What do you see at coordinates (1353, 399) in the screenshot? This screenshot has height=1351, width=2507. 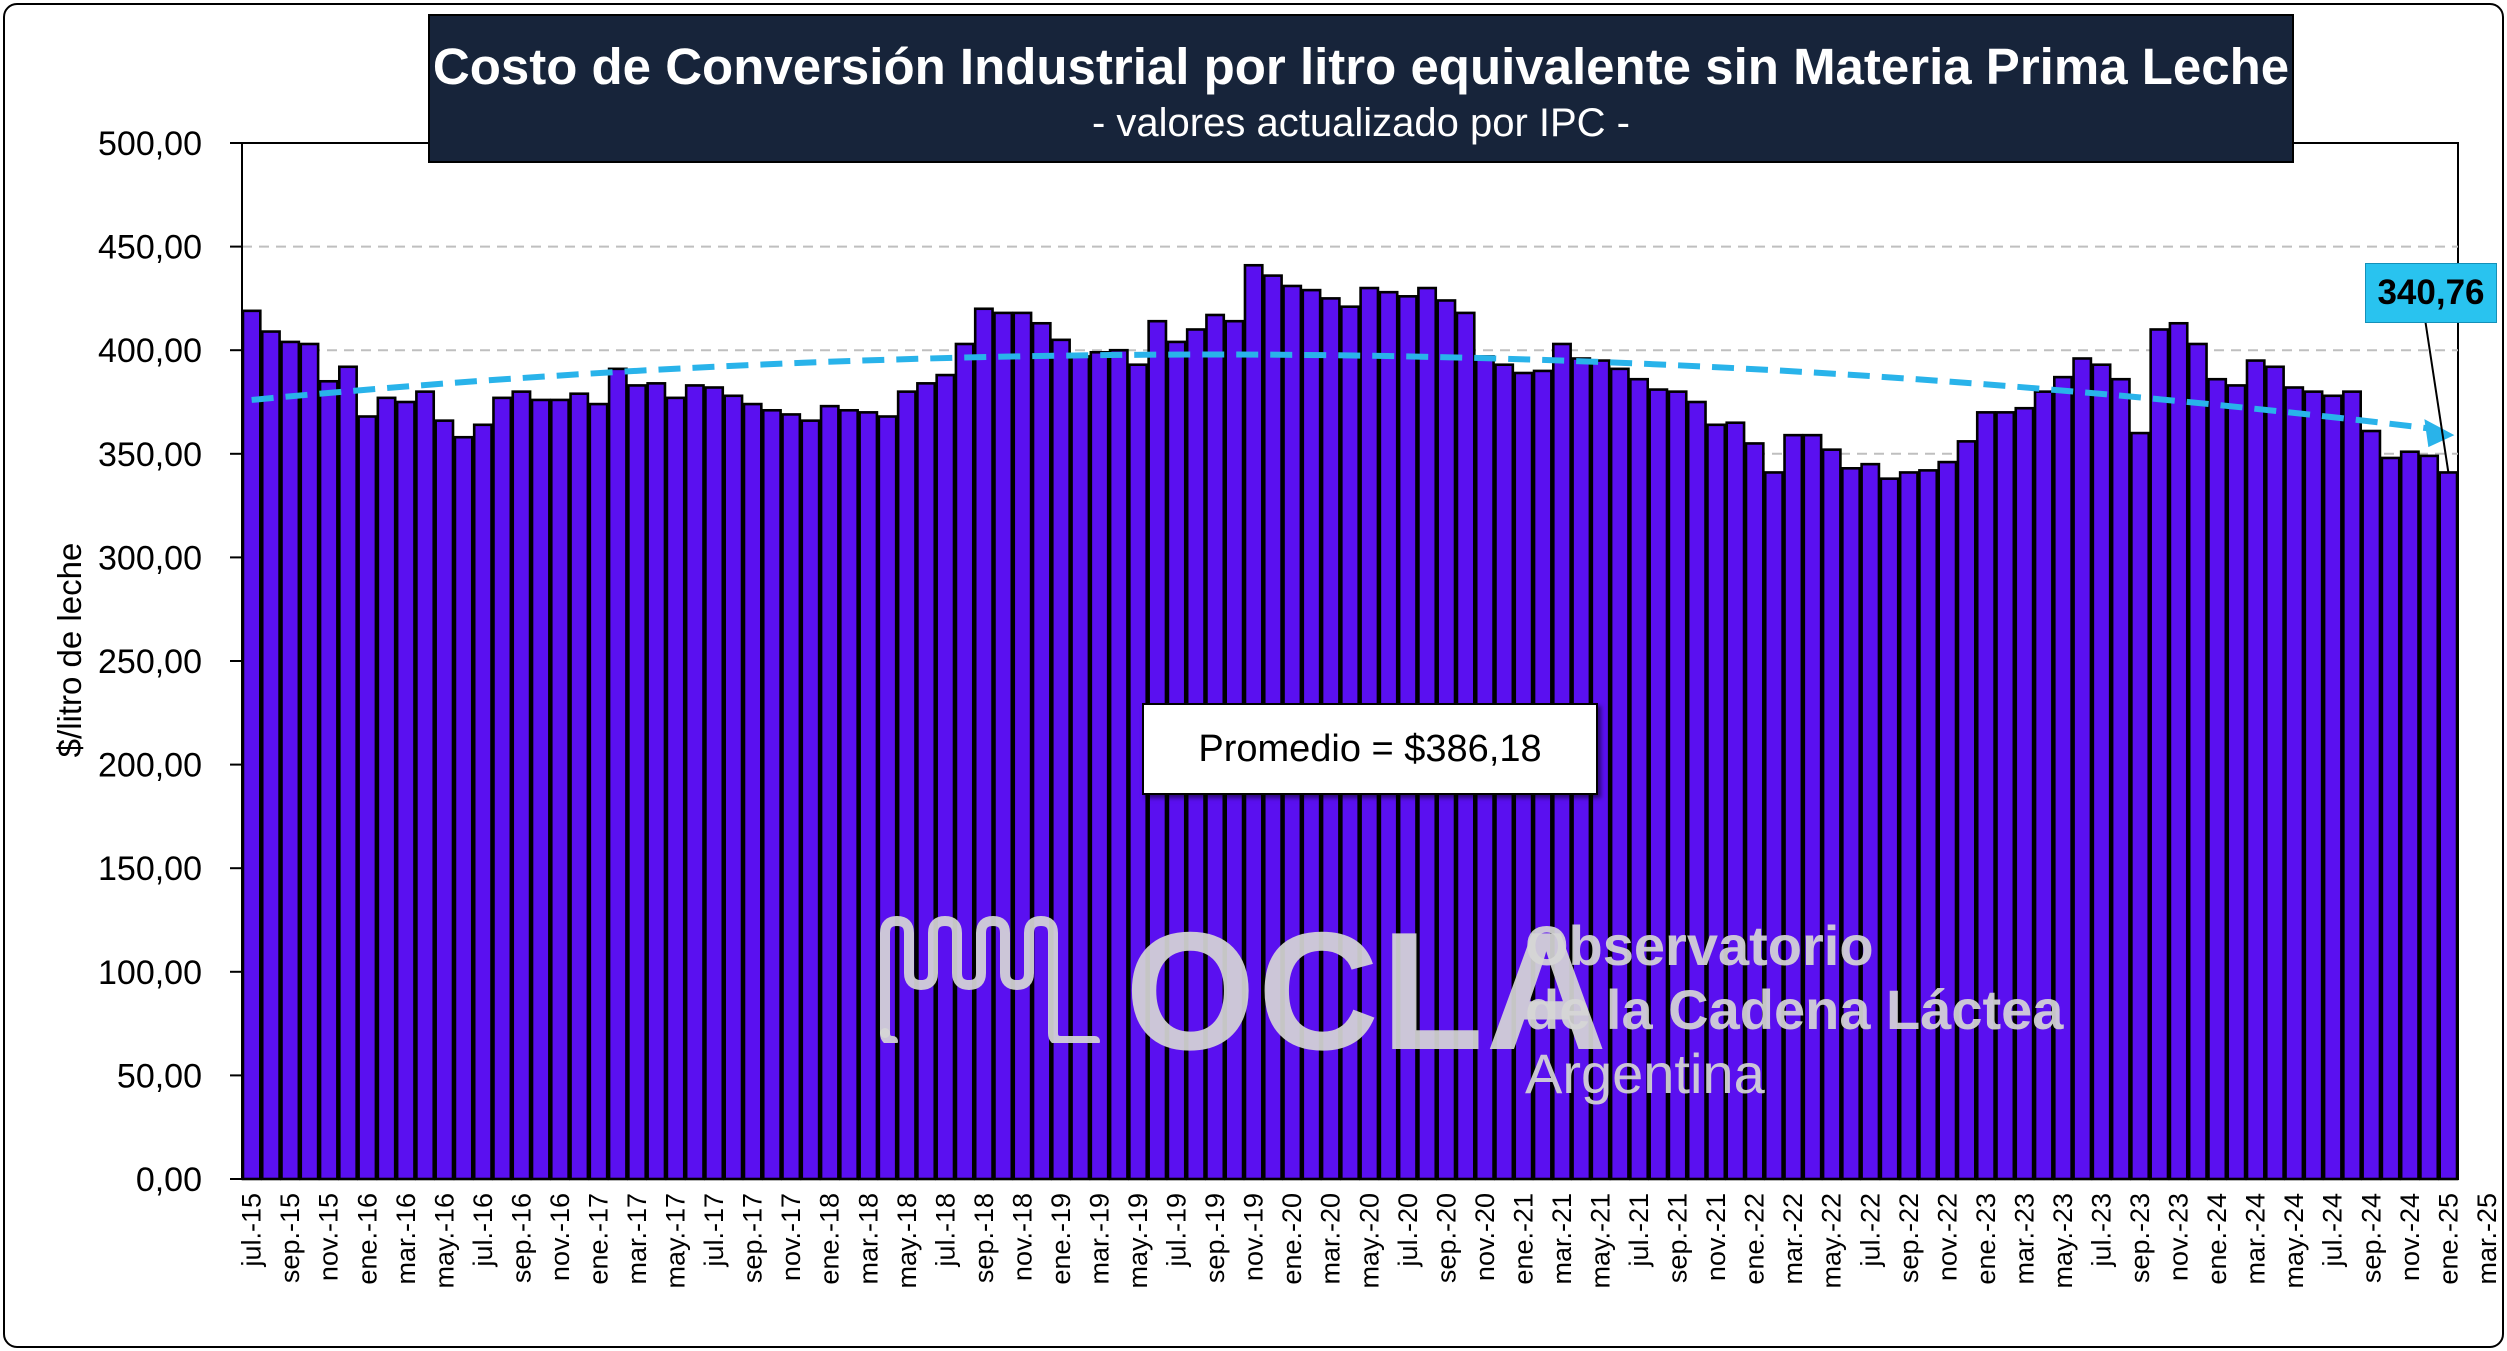 I see `trend-layer` at bounding box center [1353, 399].